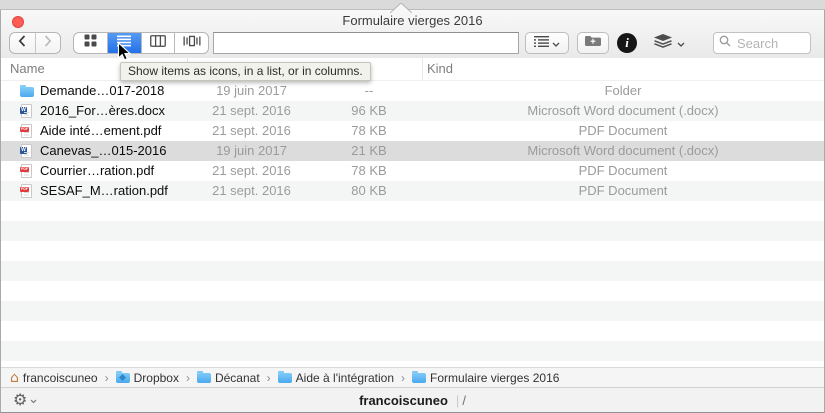 The width and height of the screenshot is (825, 413). I want to click on status-location: francoiscuneo | /, so click(412, 400).